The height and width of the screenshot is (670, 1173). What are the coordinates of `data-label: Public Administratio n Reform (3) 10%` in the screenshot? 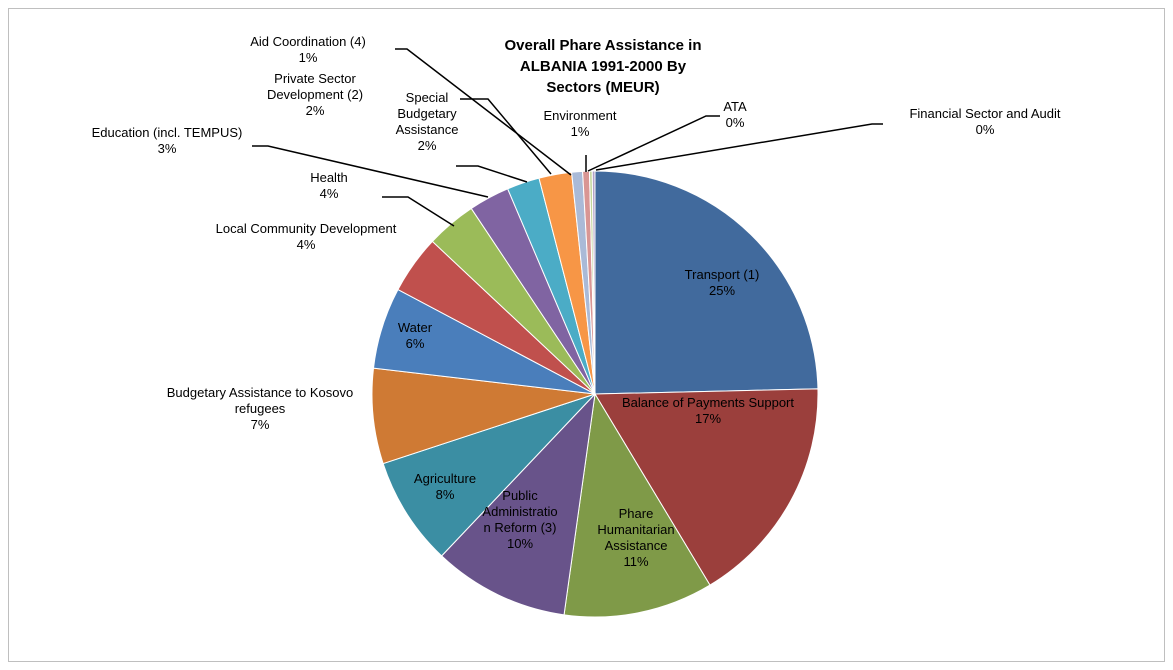 It's located at (519, 519).